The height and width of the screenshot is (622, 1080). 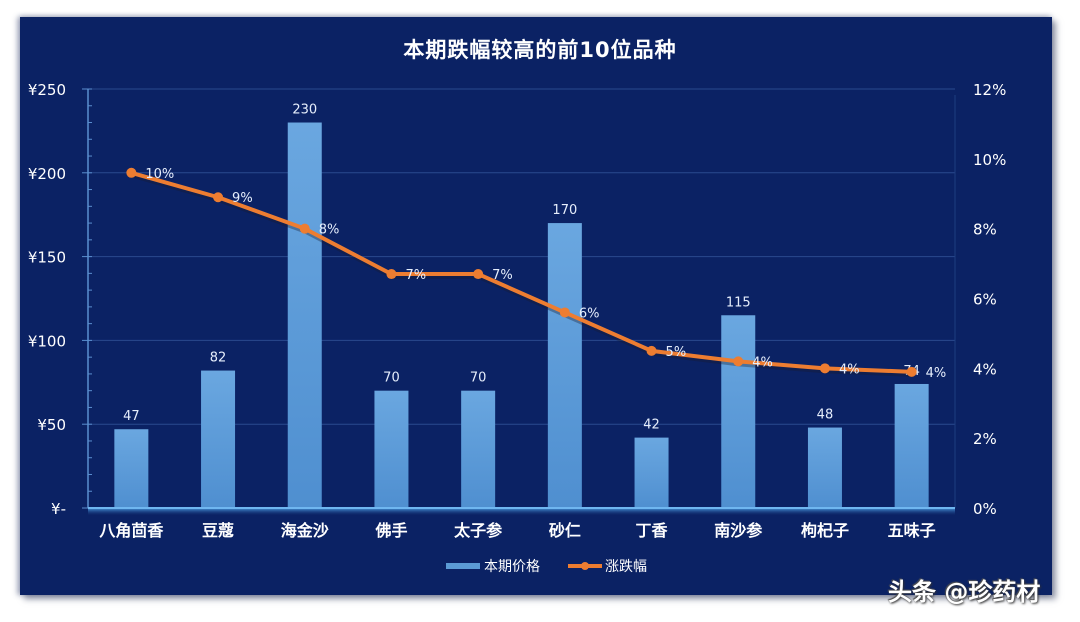 I want to click on right-tick-label: 0%, so click(x=985, y=509).